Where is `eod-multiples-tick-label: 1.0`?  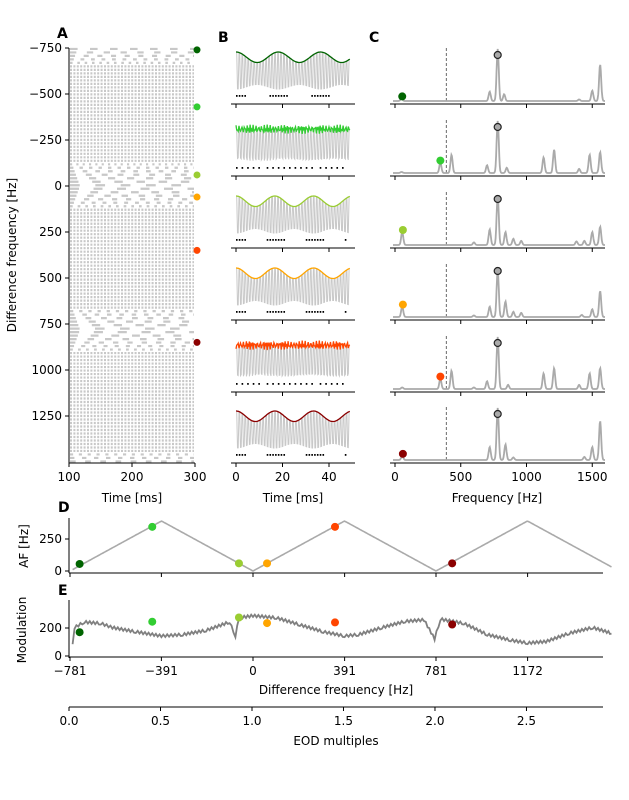 eod-multiples-tick-label: 1.0 is located at coordinates (251, 721).